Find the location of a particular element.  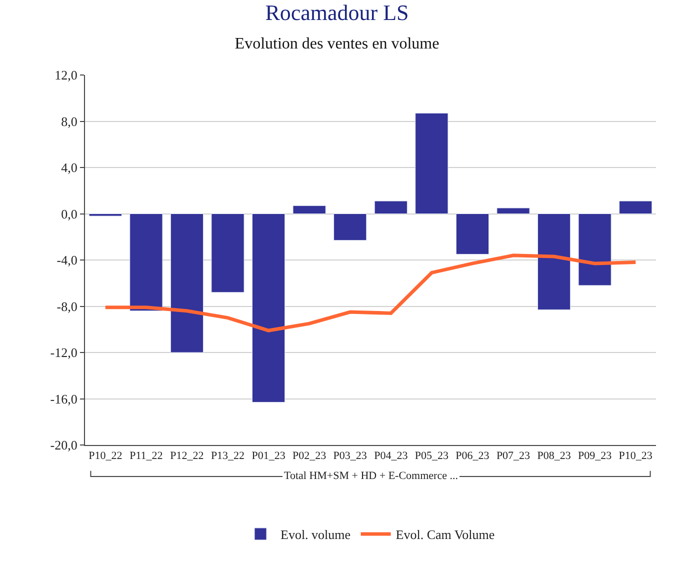

x-tick-label: P11_22 is located at coordinates (146, 456).